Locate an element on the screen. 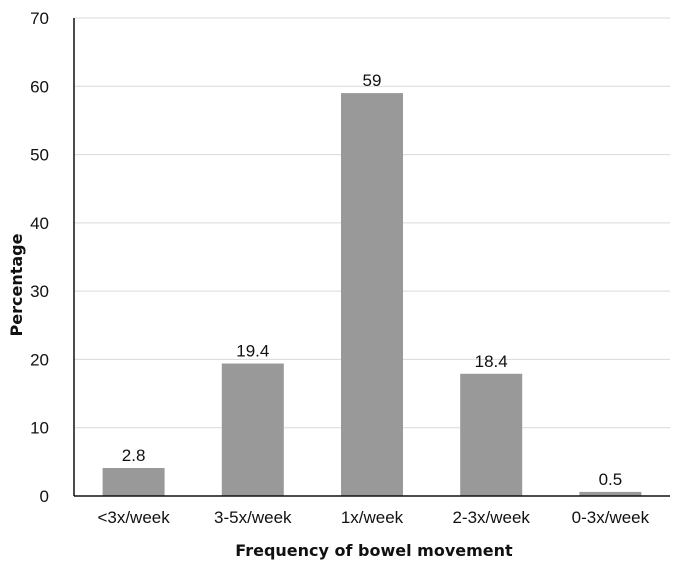 The width and height of the screenshot is (680, 562). y-tick-label: 30 is located at coordinates (39, 291).